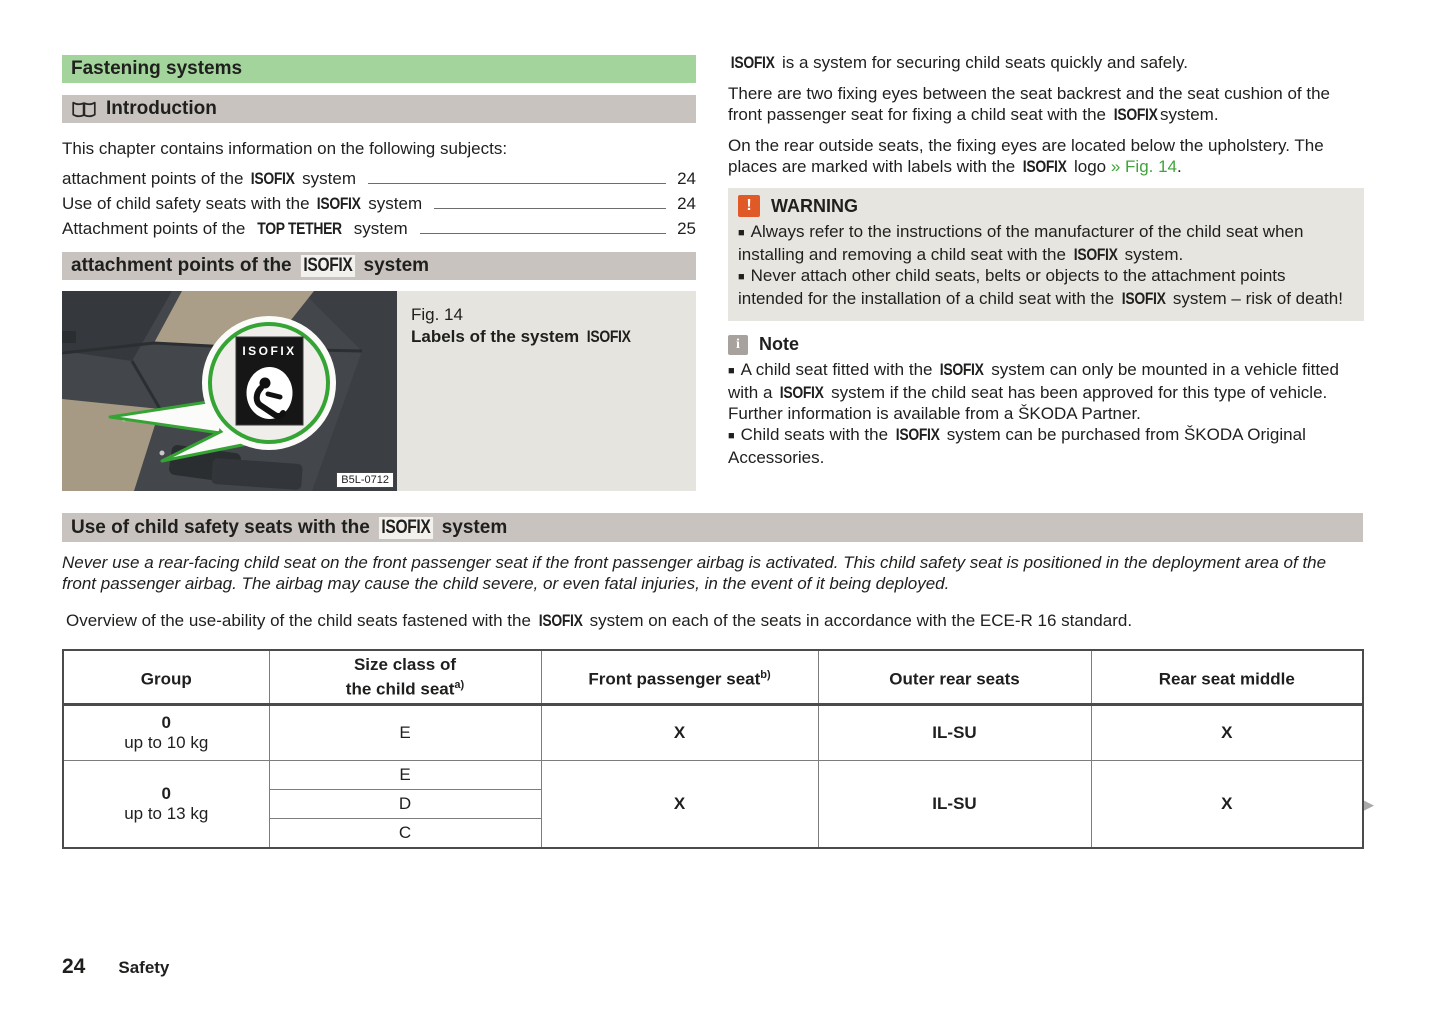 The image size is (1445, 1026). Describe the element at coordinates (269, 351) in the screenshot. I see `isofix-label-text: ISOFIX` at that location.